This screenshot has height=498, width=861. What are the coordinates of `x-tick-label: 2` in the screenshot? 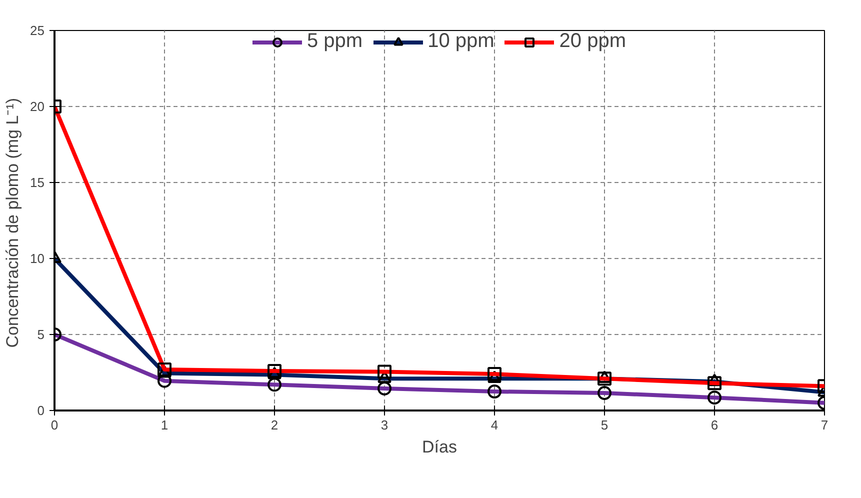 It's located at (274, 425).